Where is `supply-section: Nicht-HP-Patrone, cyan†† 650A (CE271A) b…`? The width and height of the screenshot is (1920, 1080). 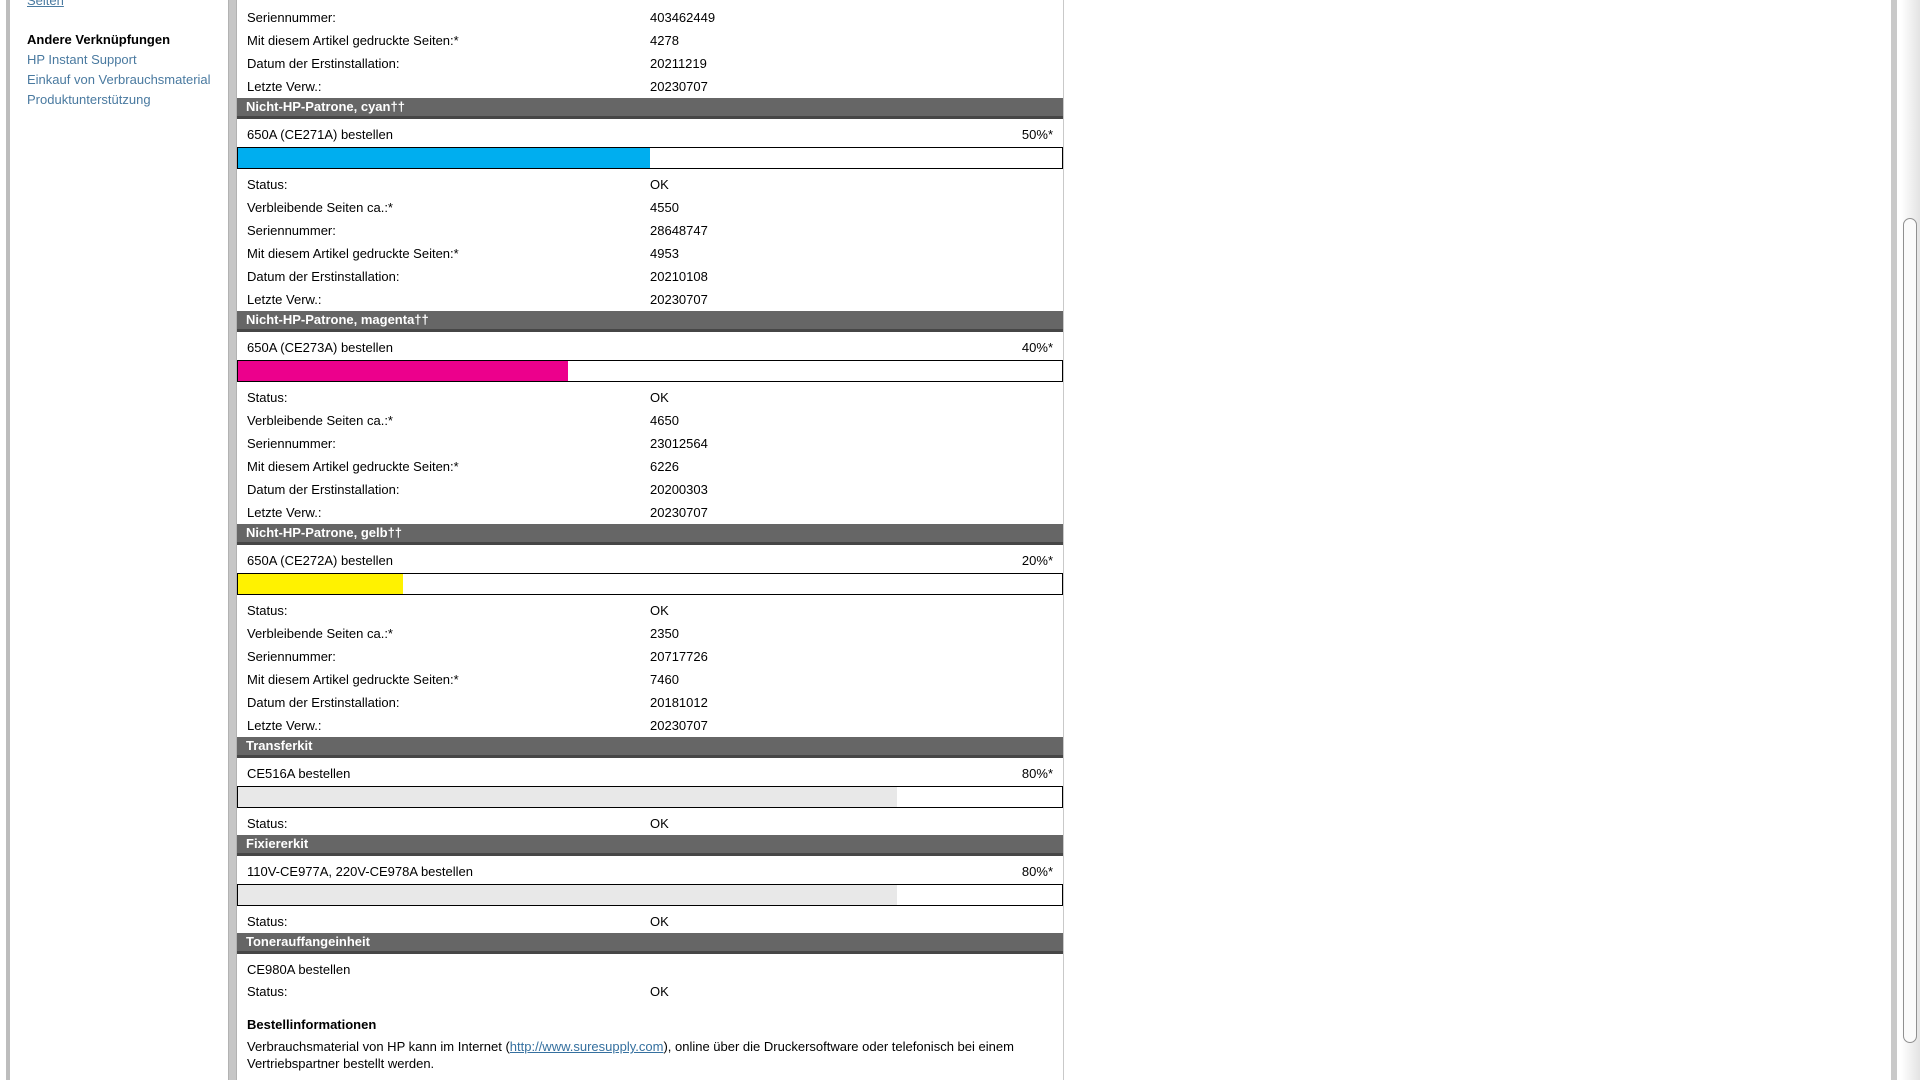 supply-section: Nicht-HP-Patrone, cyan†† 650A (CE271A) b… is located at coordinates (650, 204).